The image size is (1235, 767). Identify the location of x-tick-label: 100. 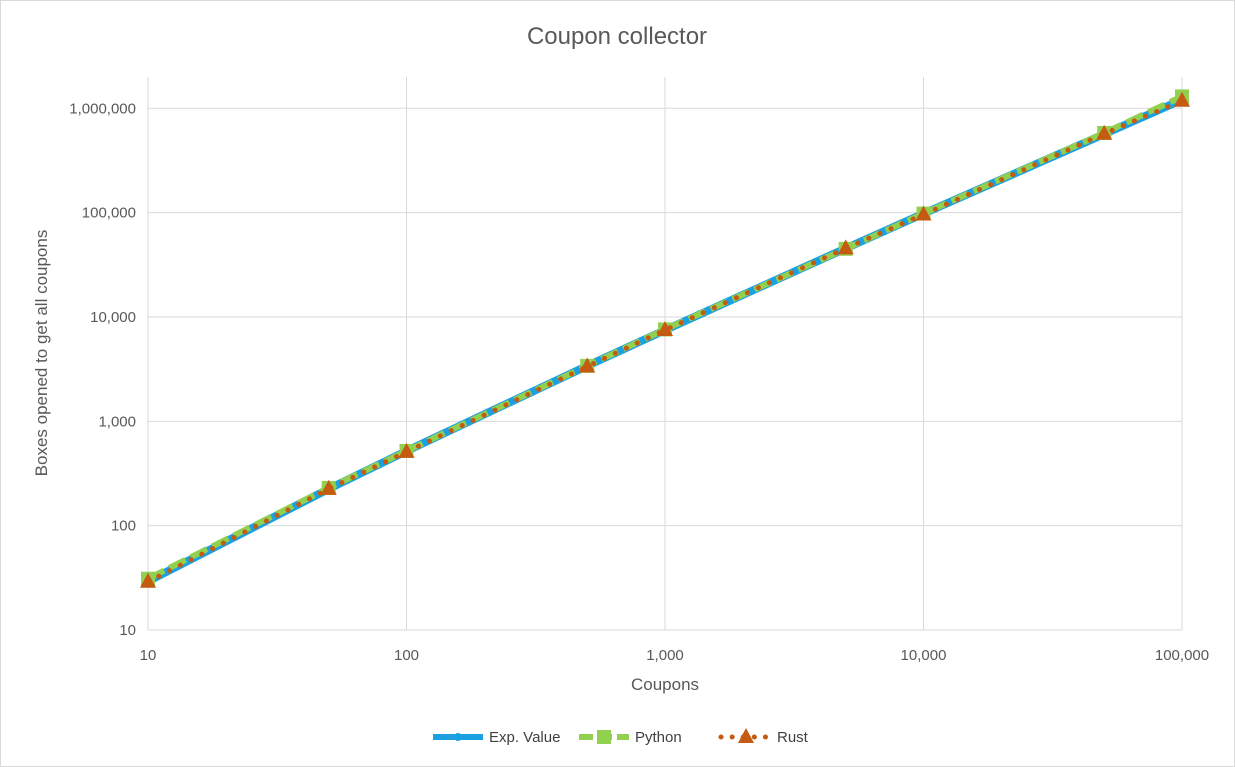
(406, 655).